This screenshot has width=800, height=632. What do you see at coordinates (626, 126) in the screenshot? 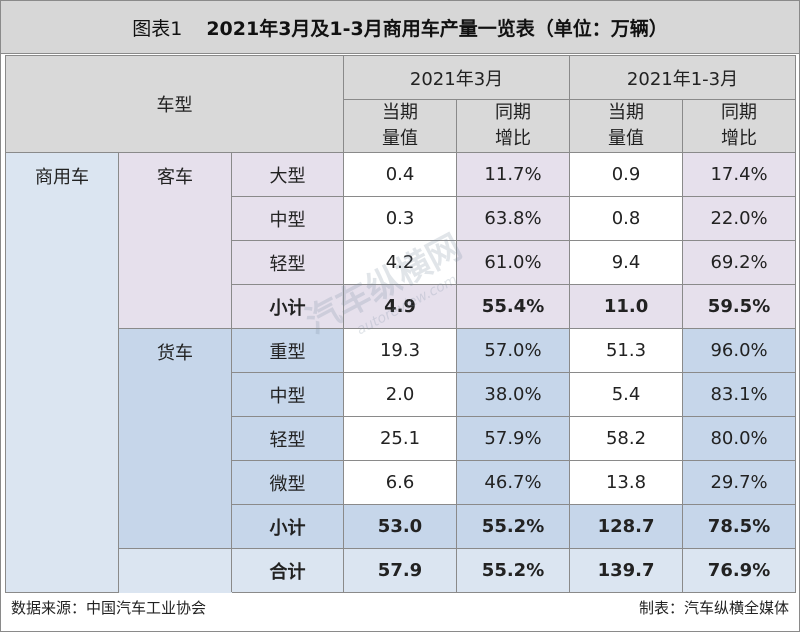
I see `header-ytd-current: 当期 量值` at bounding box center [626, 126].